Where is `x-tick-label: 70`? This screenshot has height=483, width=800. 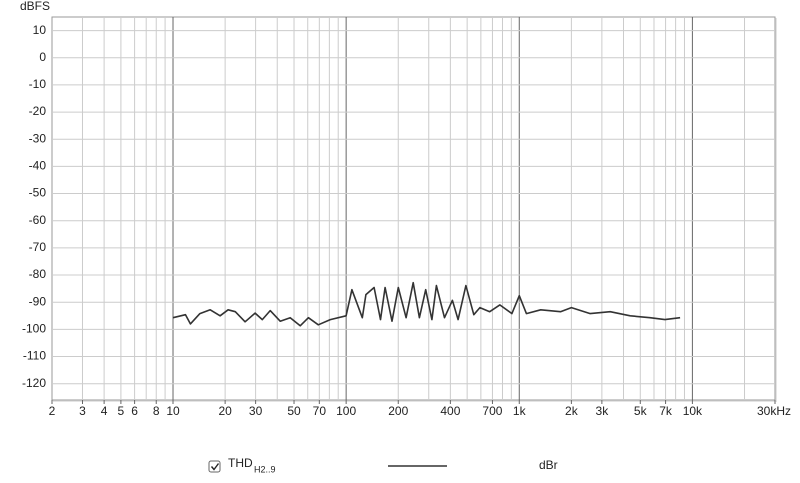
x-tick-label: 70 is located at coordinates (320, 411).